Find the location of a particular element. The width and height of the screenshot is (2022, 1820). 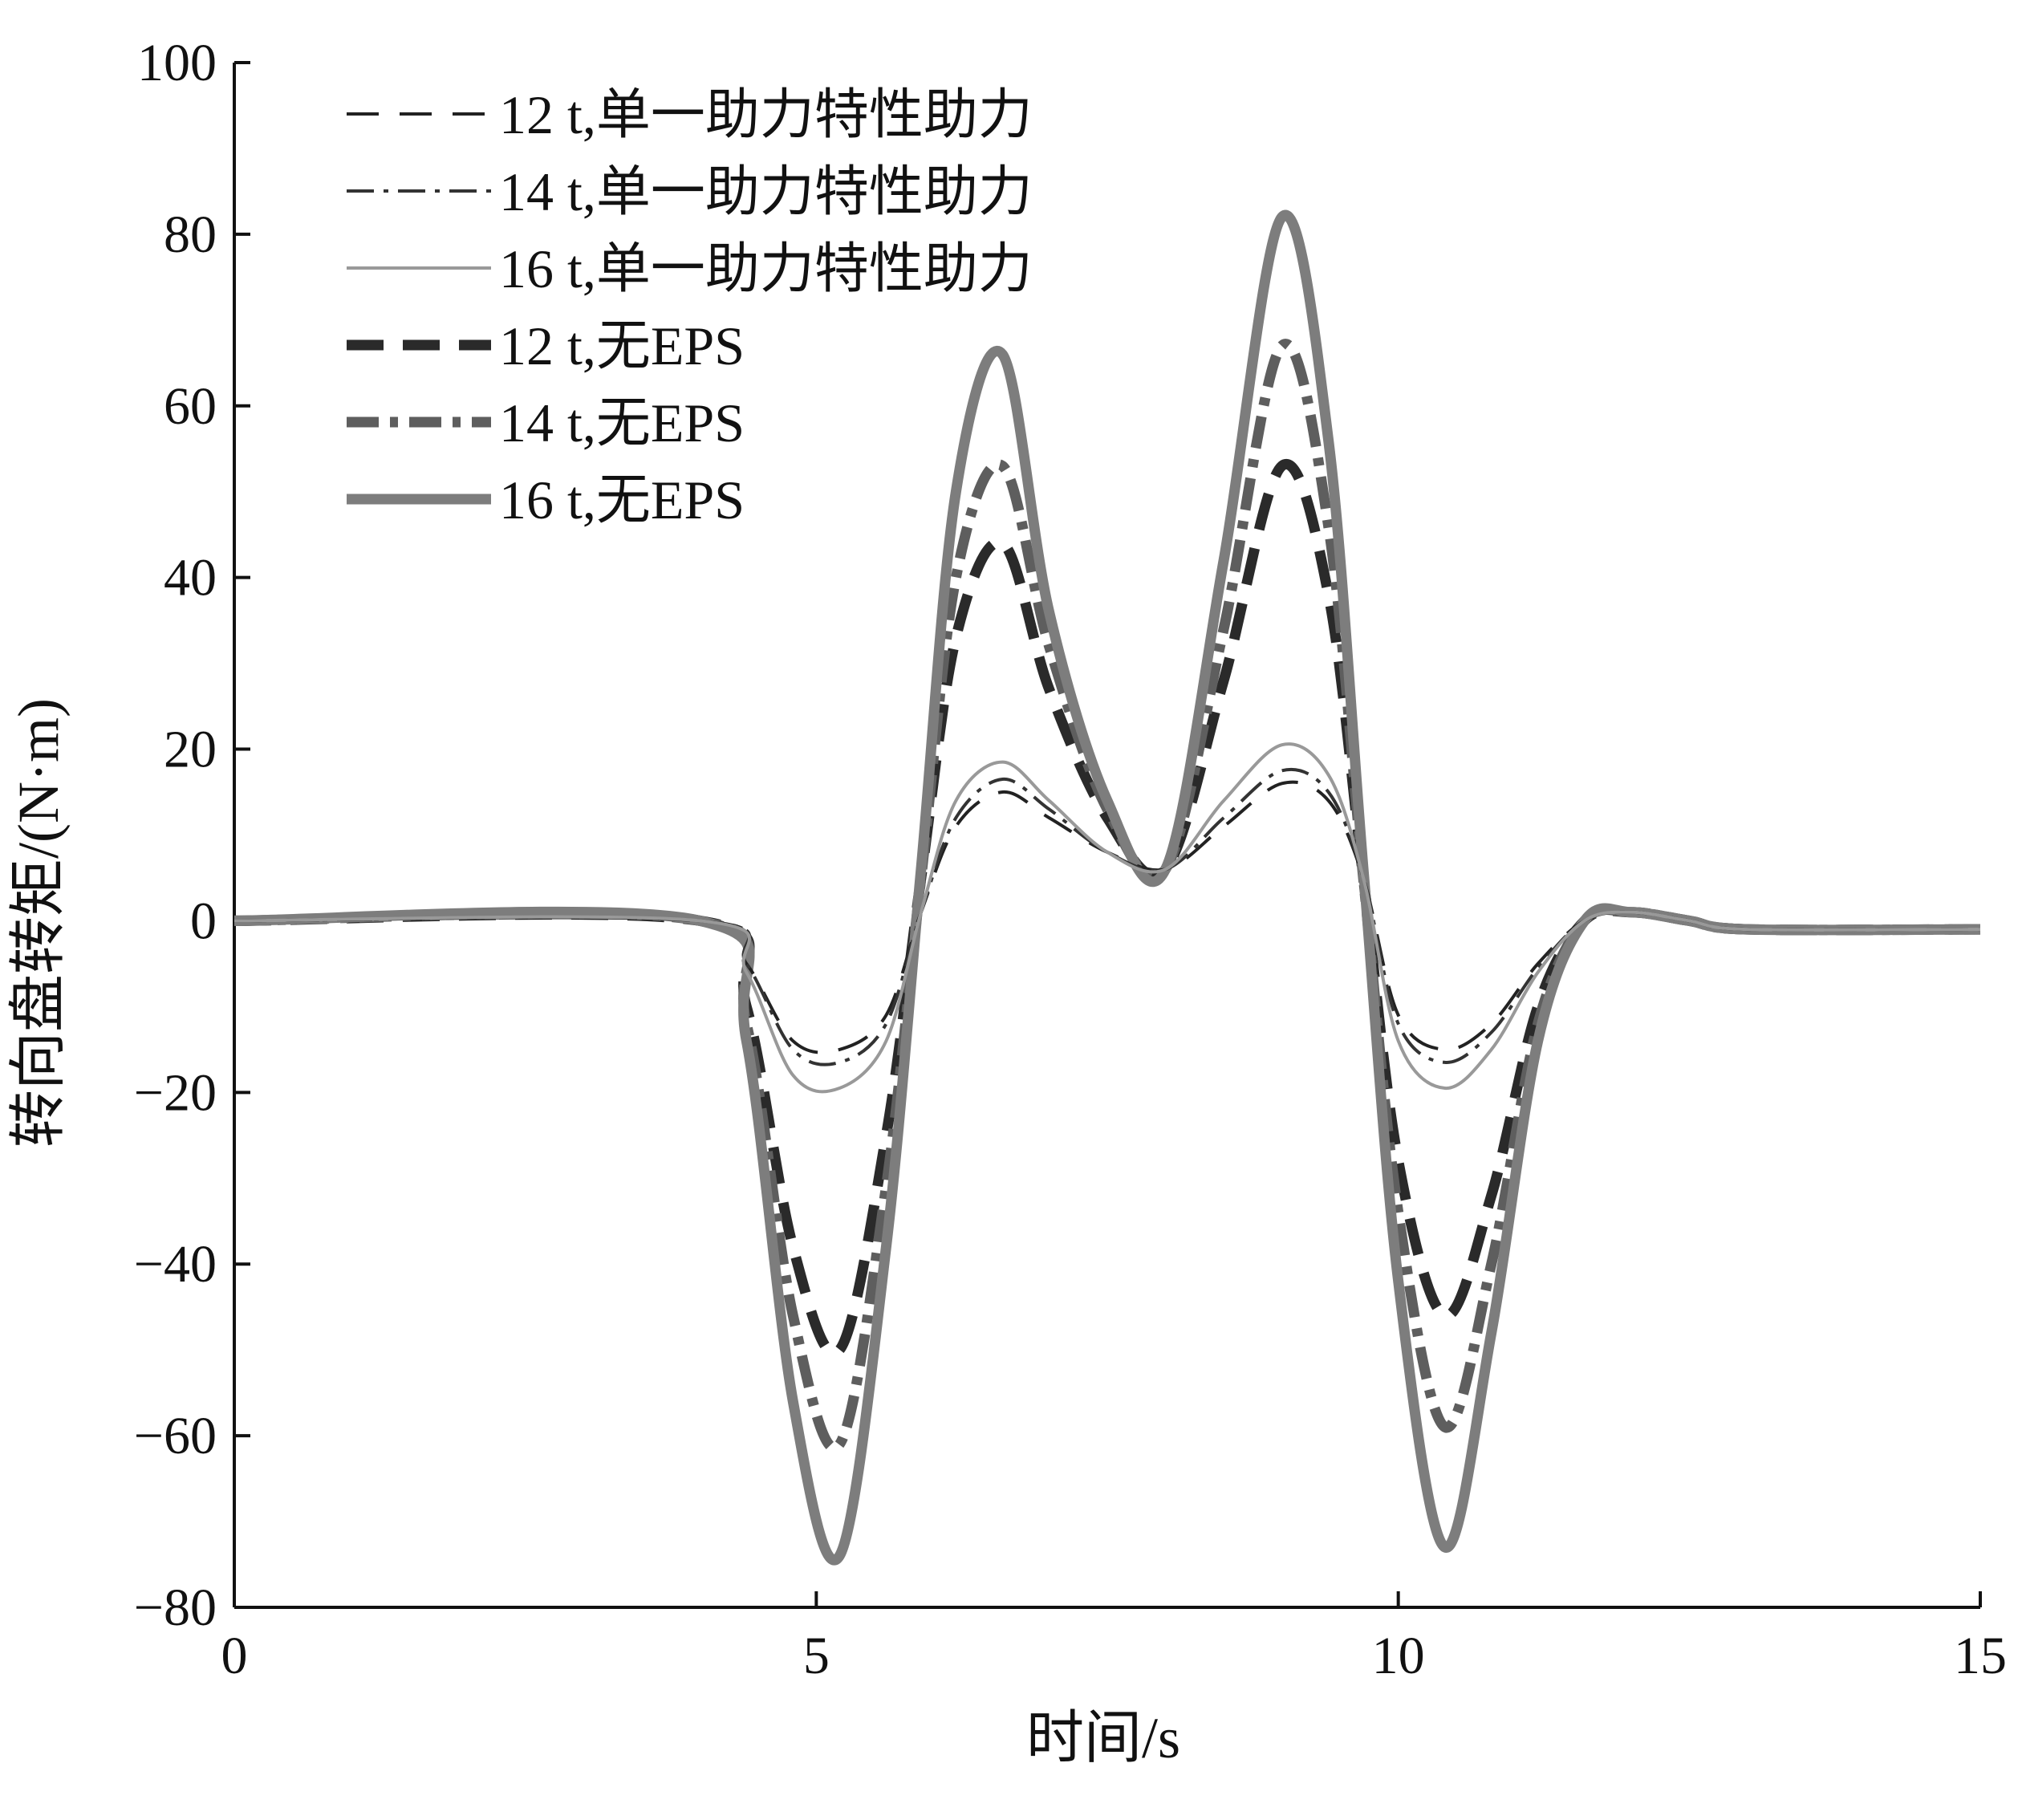

y-tick-label: −40 is located at coordinates (175, 1264).